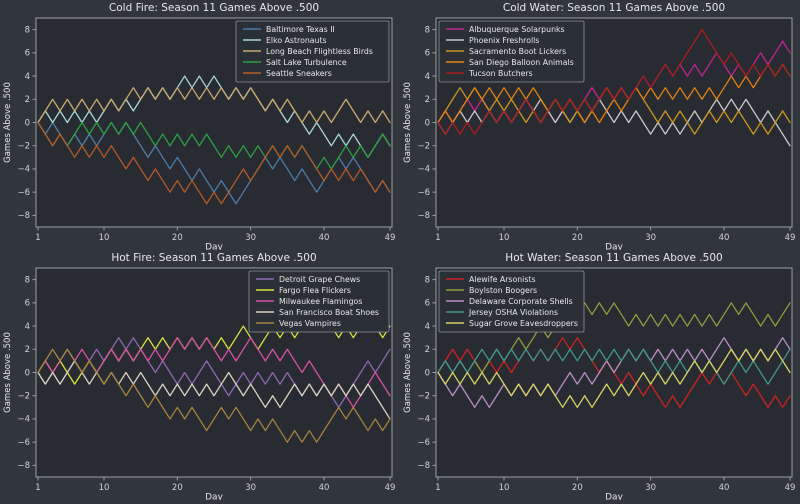 This screenshot has height=504, width=800. I want to click on chart-title: Cold Fire: Season 11 Games Above .500, so click(214, 8).